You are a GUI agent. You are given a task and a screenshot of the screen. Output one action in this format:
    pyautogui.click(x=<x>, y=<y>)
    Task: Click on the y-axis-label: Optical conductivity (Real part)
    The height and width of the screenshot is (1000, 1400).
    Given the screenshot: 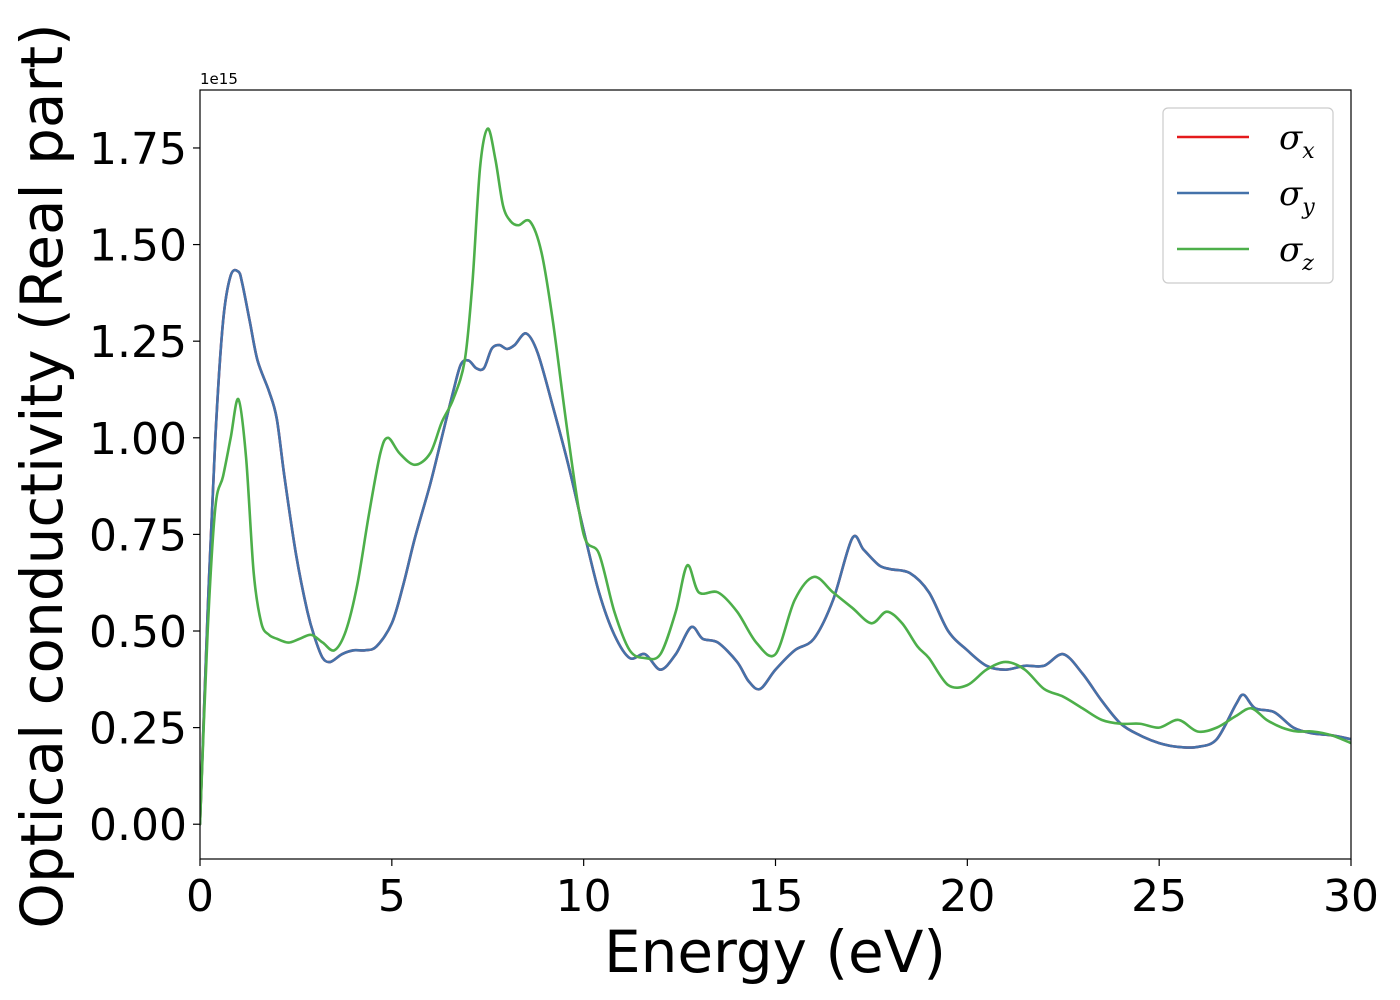 What is the action you would take?
    pyautogui.click(x=42, y=475)
    